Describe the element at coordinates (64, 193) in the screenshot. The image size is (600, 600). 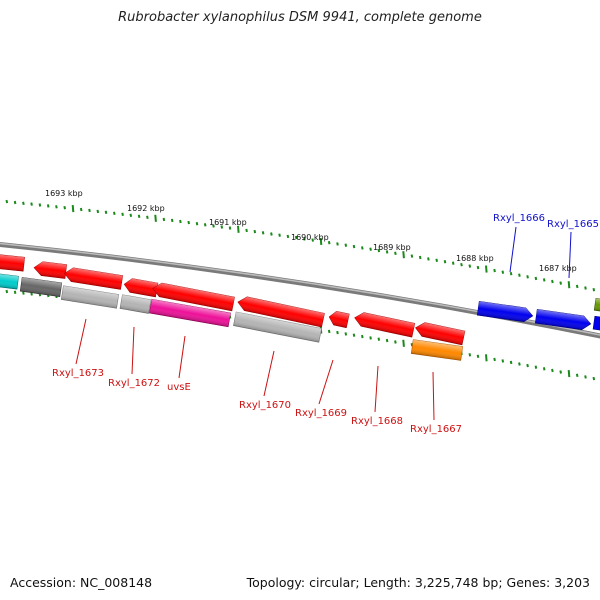
I see `kbp-label-1693: 1693 kbp` at that location.